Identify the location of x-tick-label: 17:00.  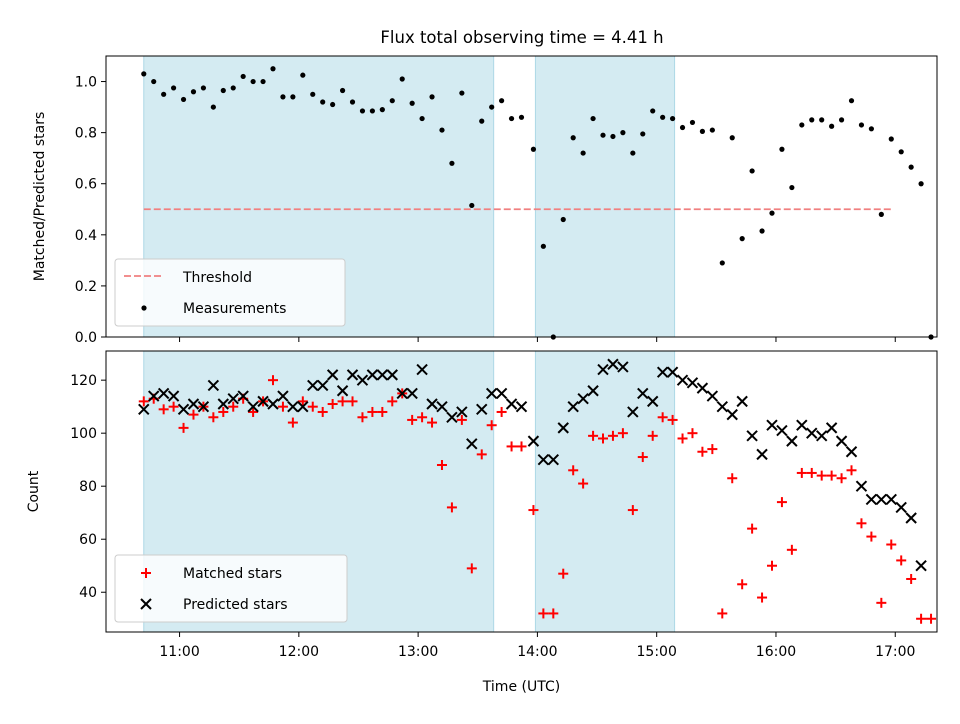
(895, 652).